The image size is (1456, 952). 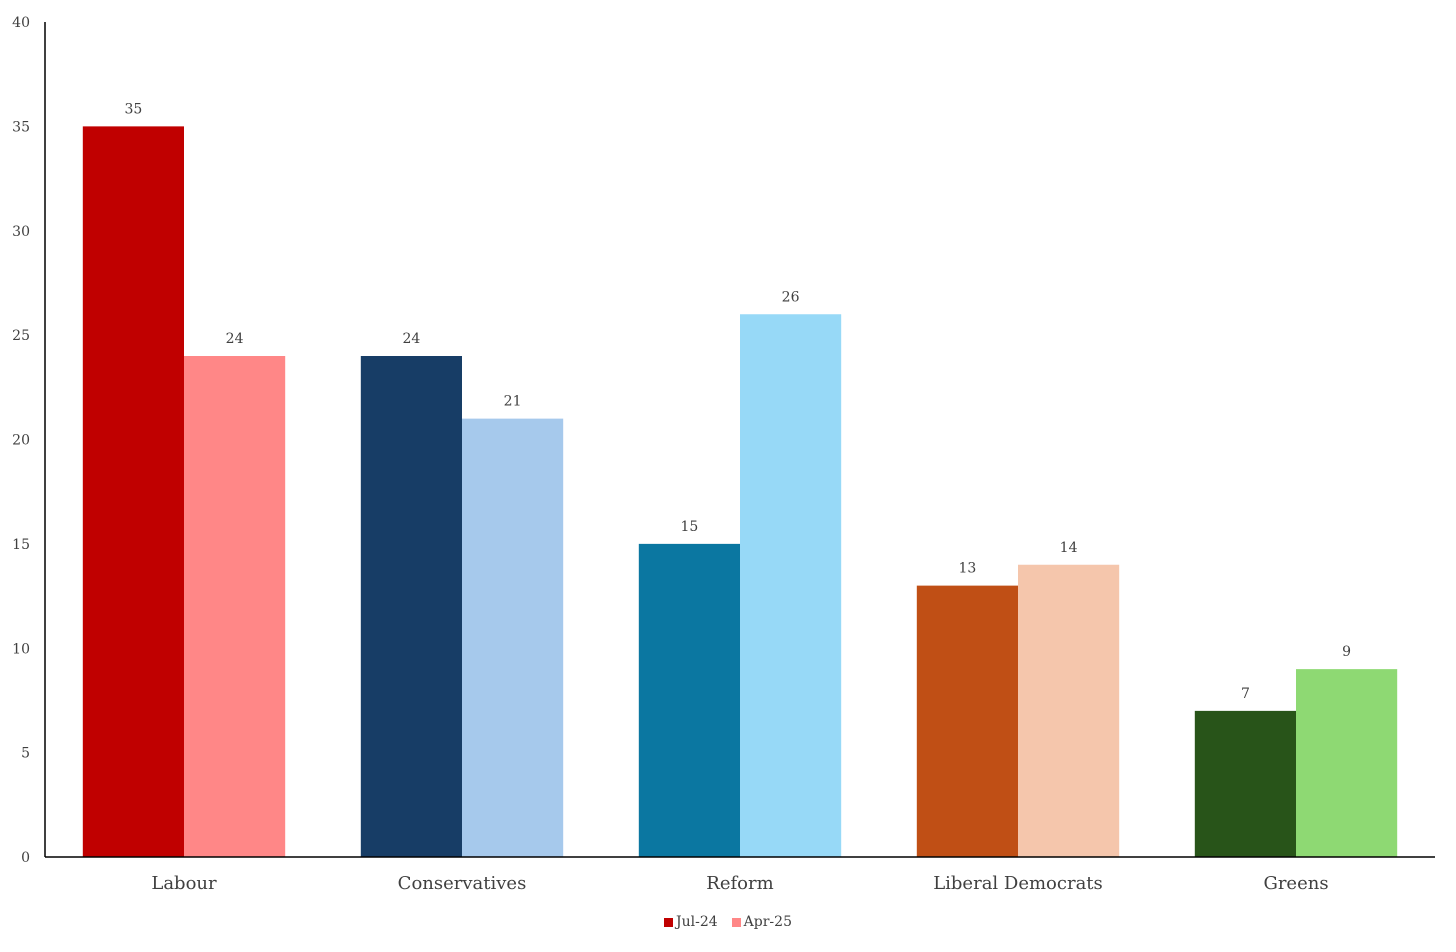 I want to click on data-label: 9, so click(x=1346, y=652).